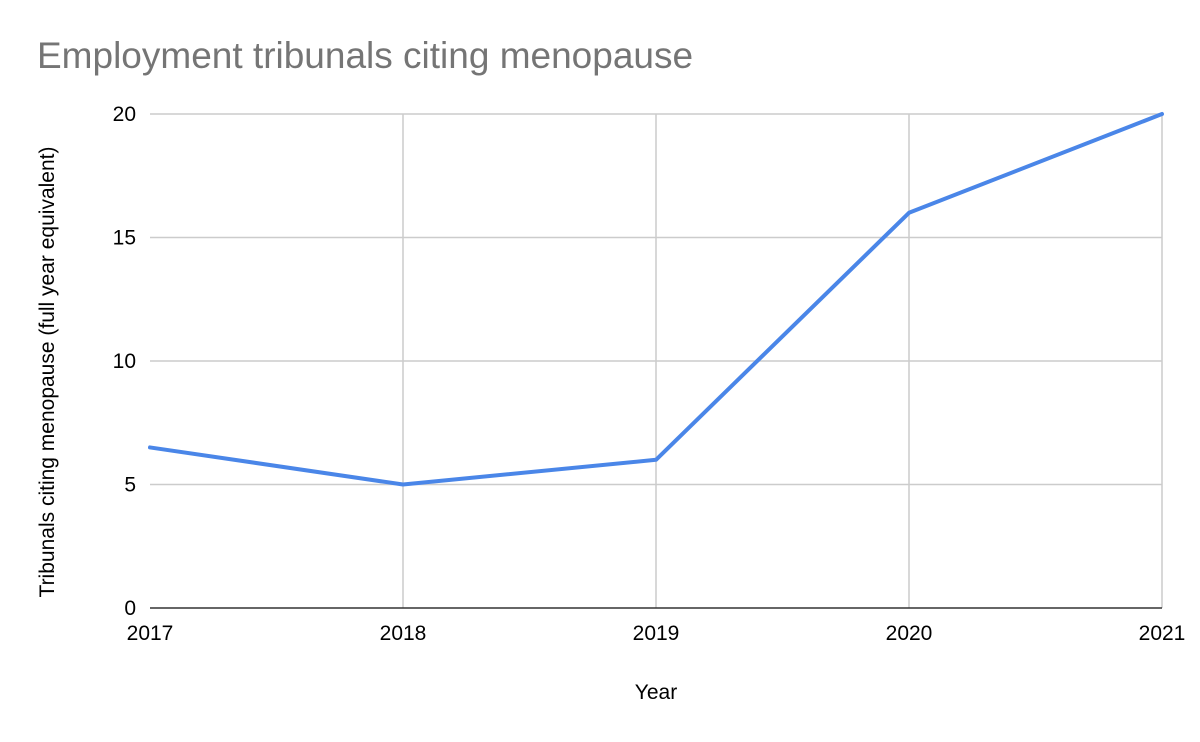 The height and width of the screenshot is (742, 1200). Describe the element at coordinates (403, 633) in the screenshot. I see `x-tick-label: 2018` at that location.